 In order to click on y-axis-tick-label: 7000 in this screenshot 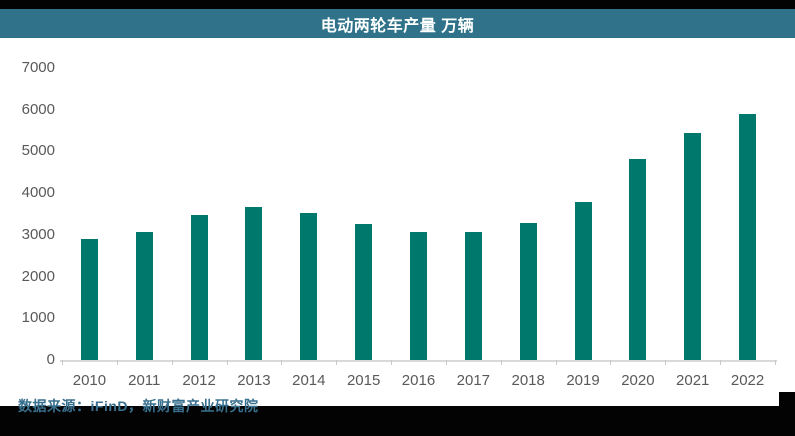, I will do `click(38, 67)`.